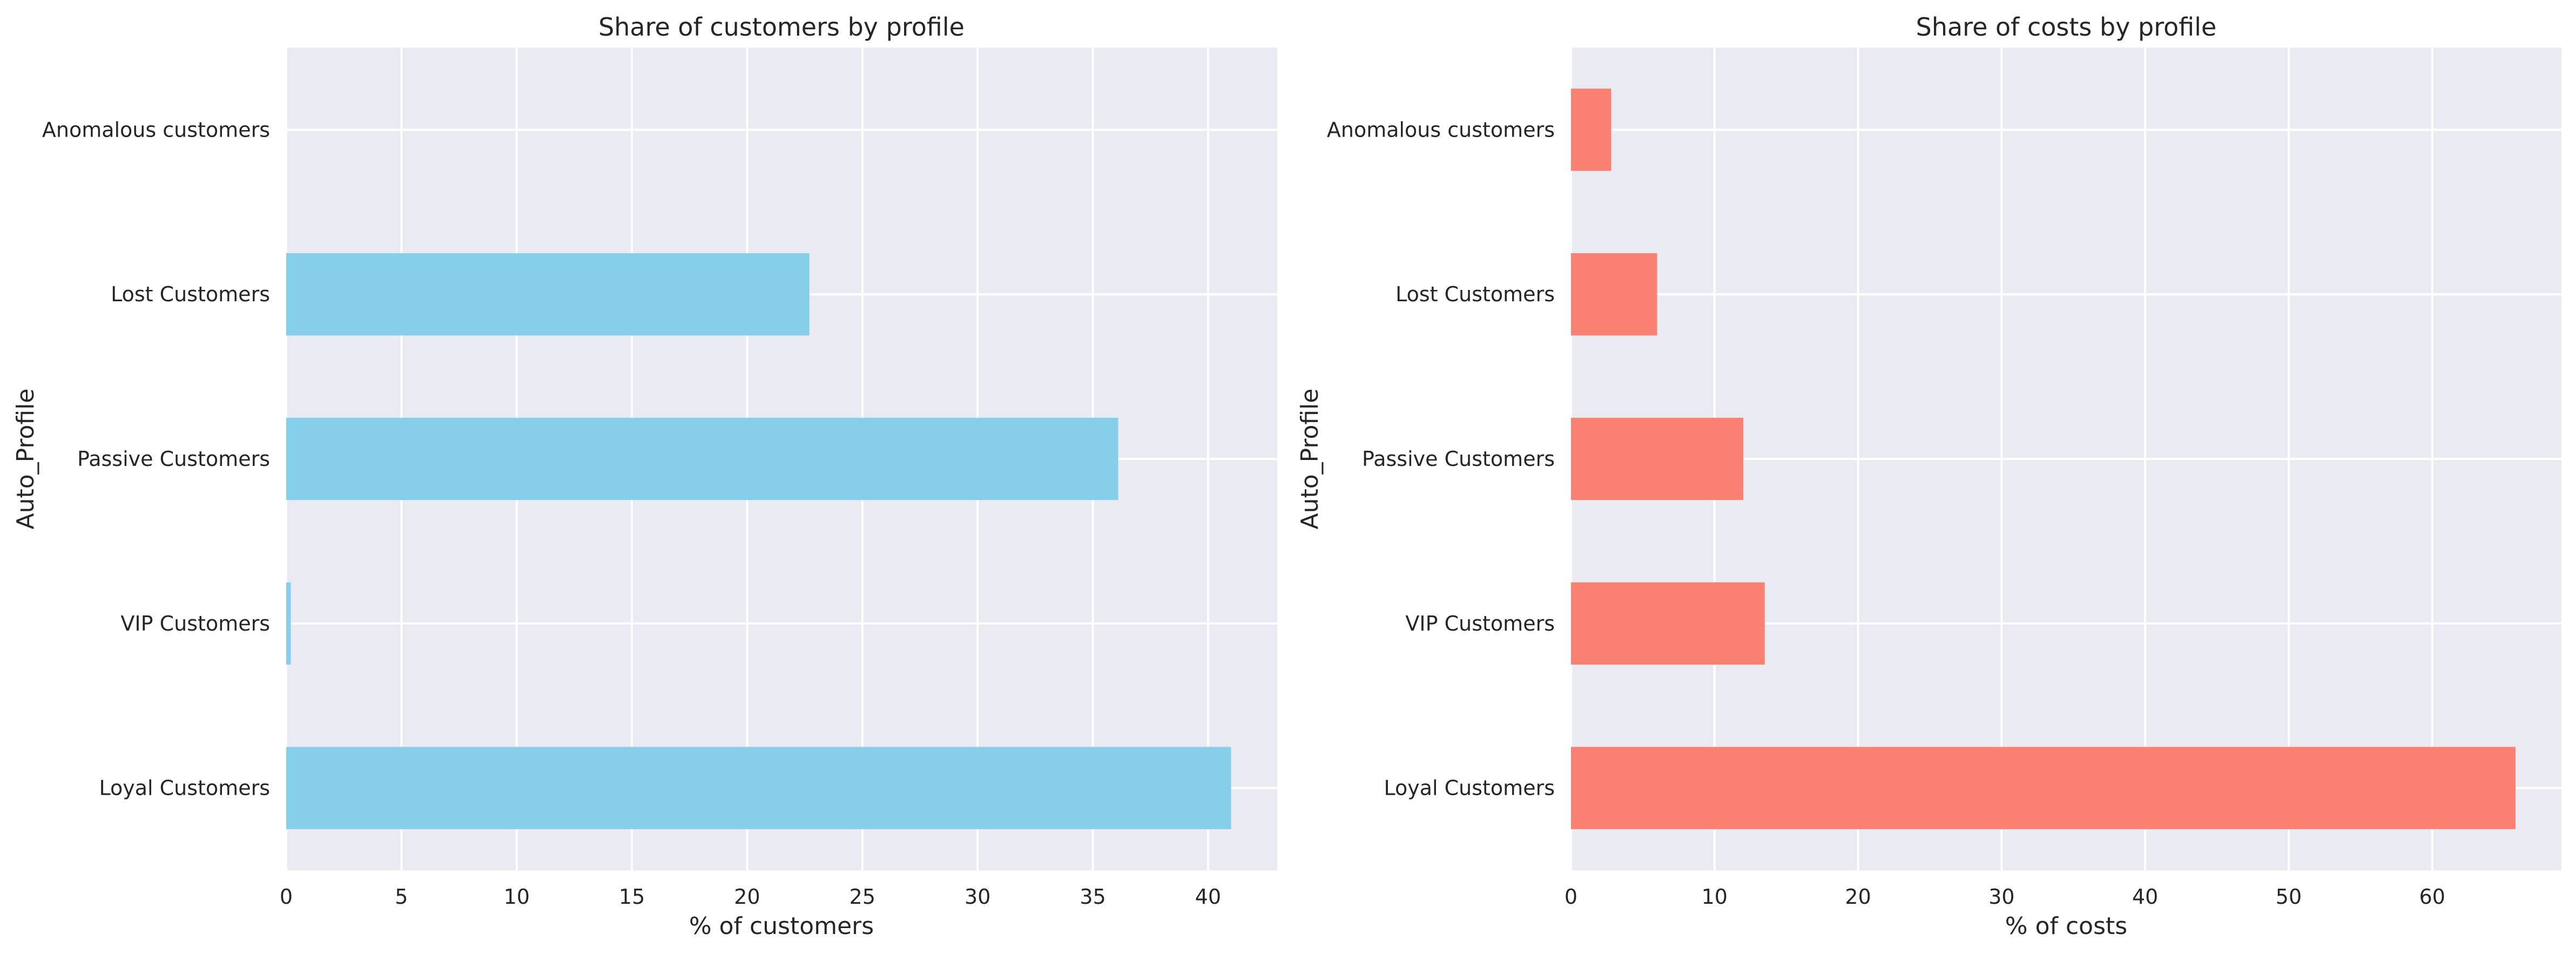 This screenshot has width=2576, height=954. What do you see at coordinates (862, 897) in the screenshot?
I see `x-tick-label-25: 25` at bounding box center [862, 897].